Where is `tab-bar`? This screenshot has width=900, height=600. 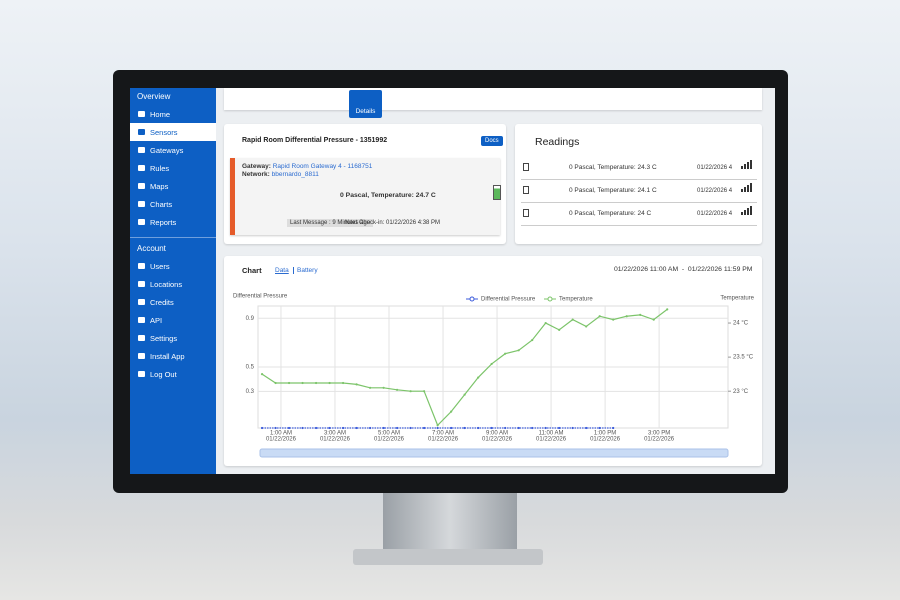 tab-bar is located at coordinates (493, 99).